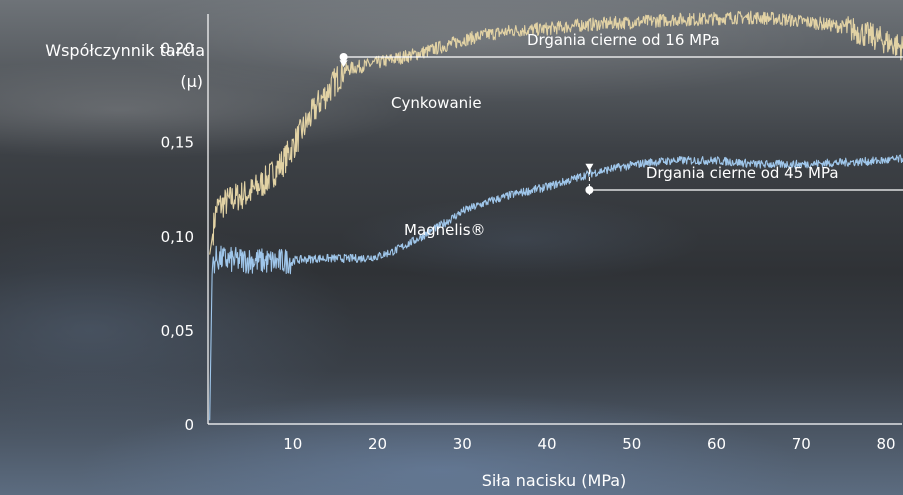  What do you see at coordinates (716, 444) in the screenshot?
I see `x-tick-label: 60` at bounding box center [716, 444].